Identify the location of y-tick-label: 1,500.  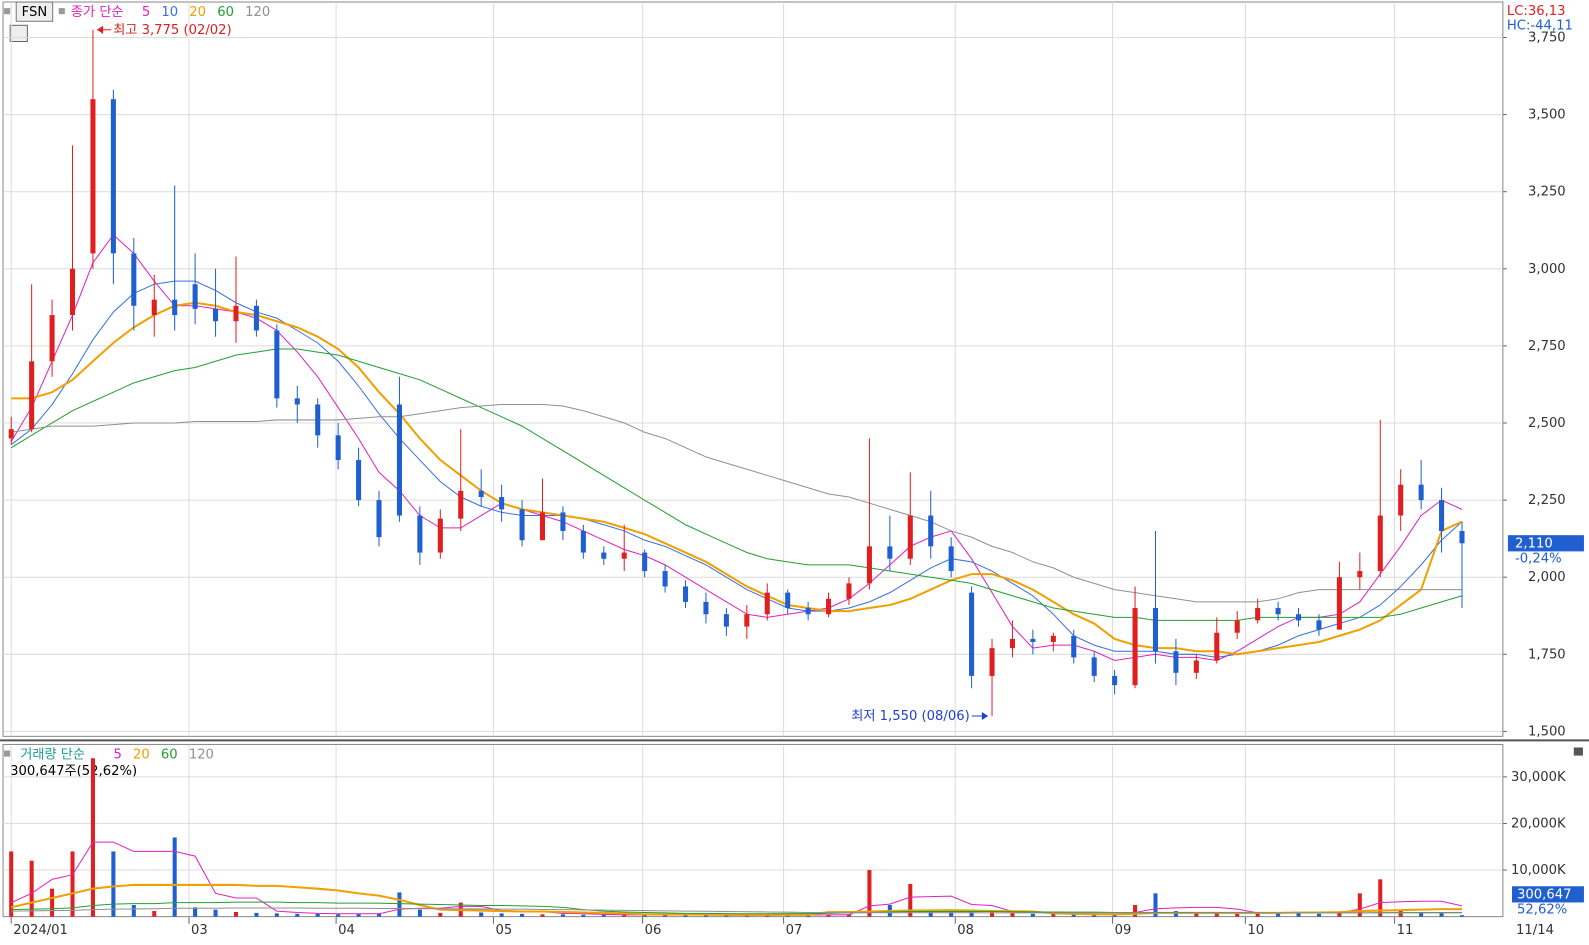
(1547, 731).